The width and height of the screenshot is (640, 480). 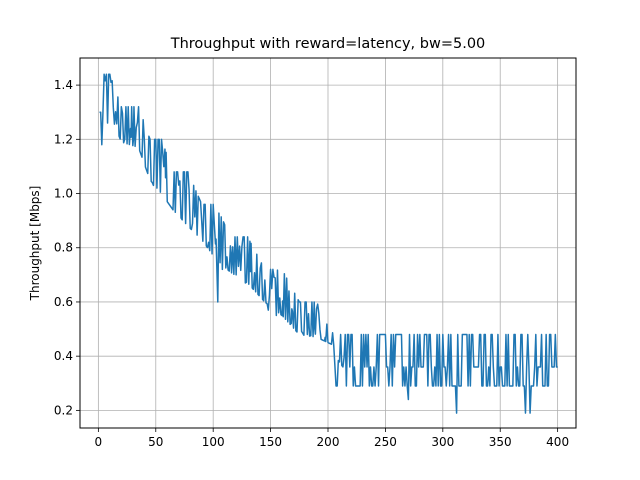 I want to click on y-tick-label: 0.6, so click(x=63, y=302).